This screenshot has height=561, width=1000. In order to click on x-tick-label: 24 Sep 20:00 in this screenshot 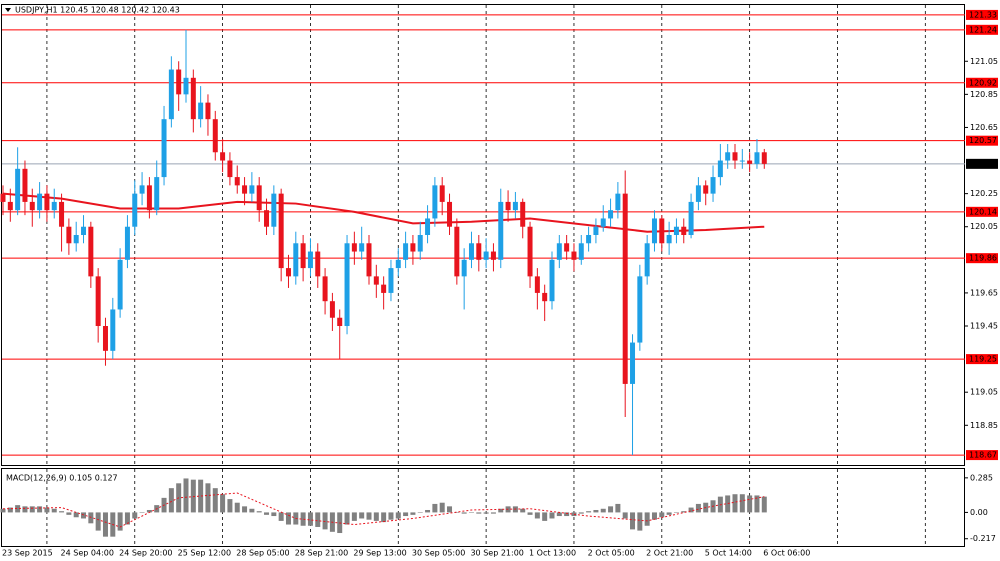, I will do `click(145, 553)`.